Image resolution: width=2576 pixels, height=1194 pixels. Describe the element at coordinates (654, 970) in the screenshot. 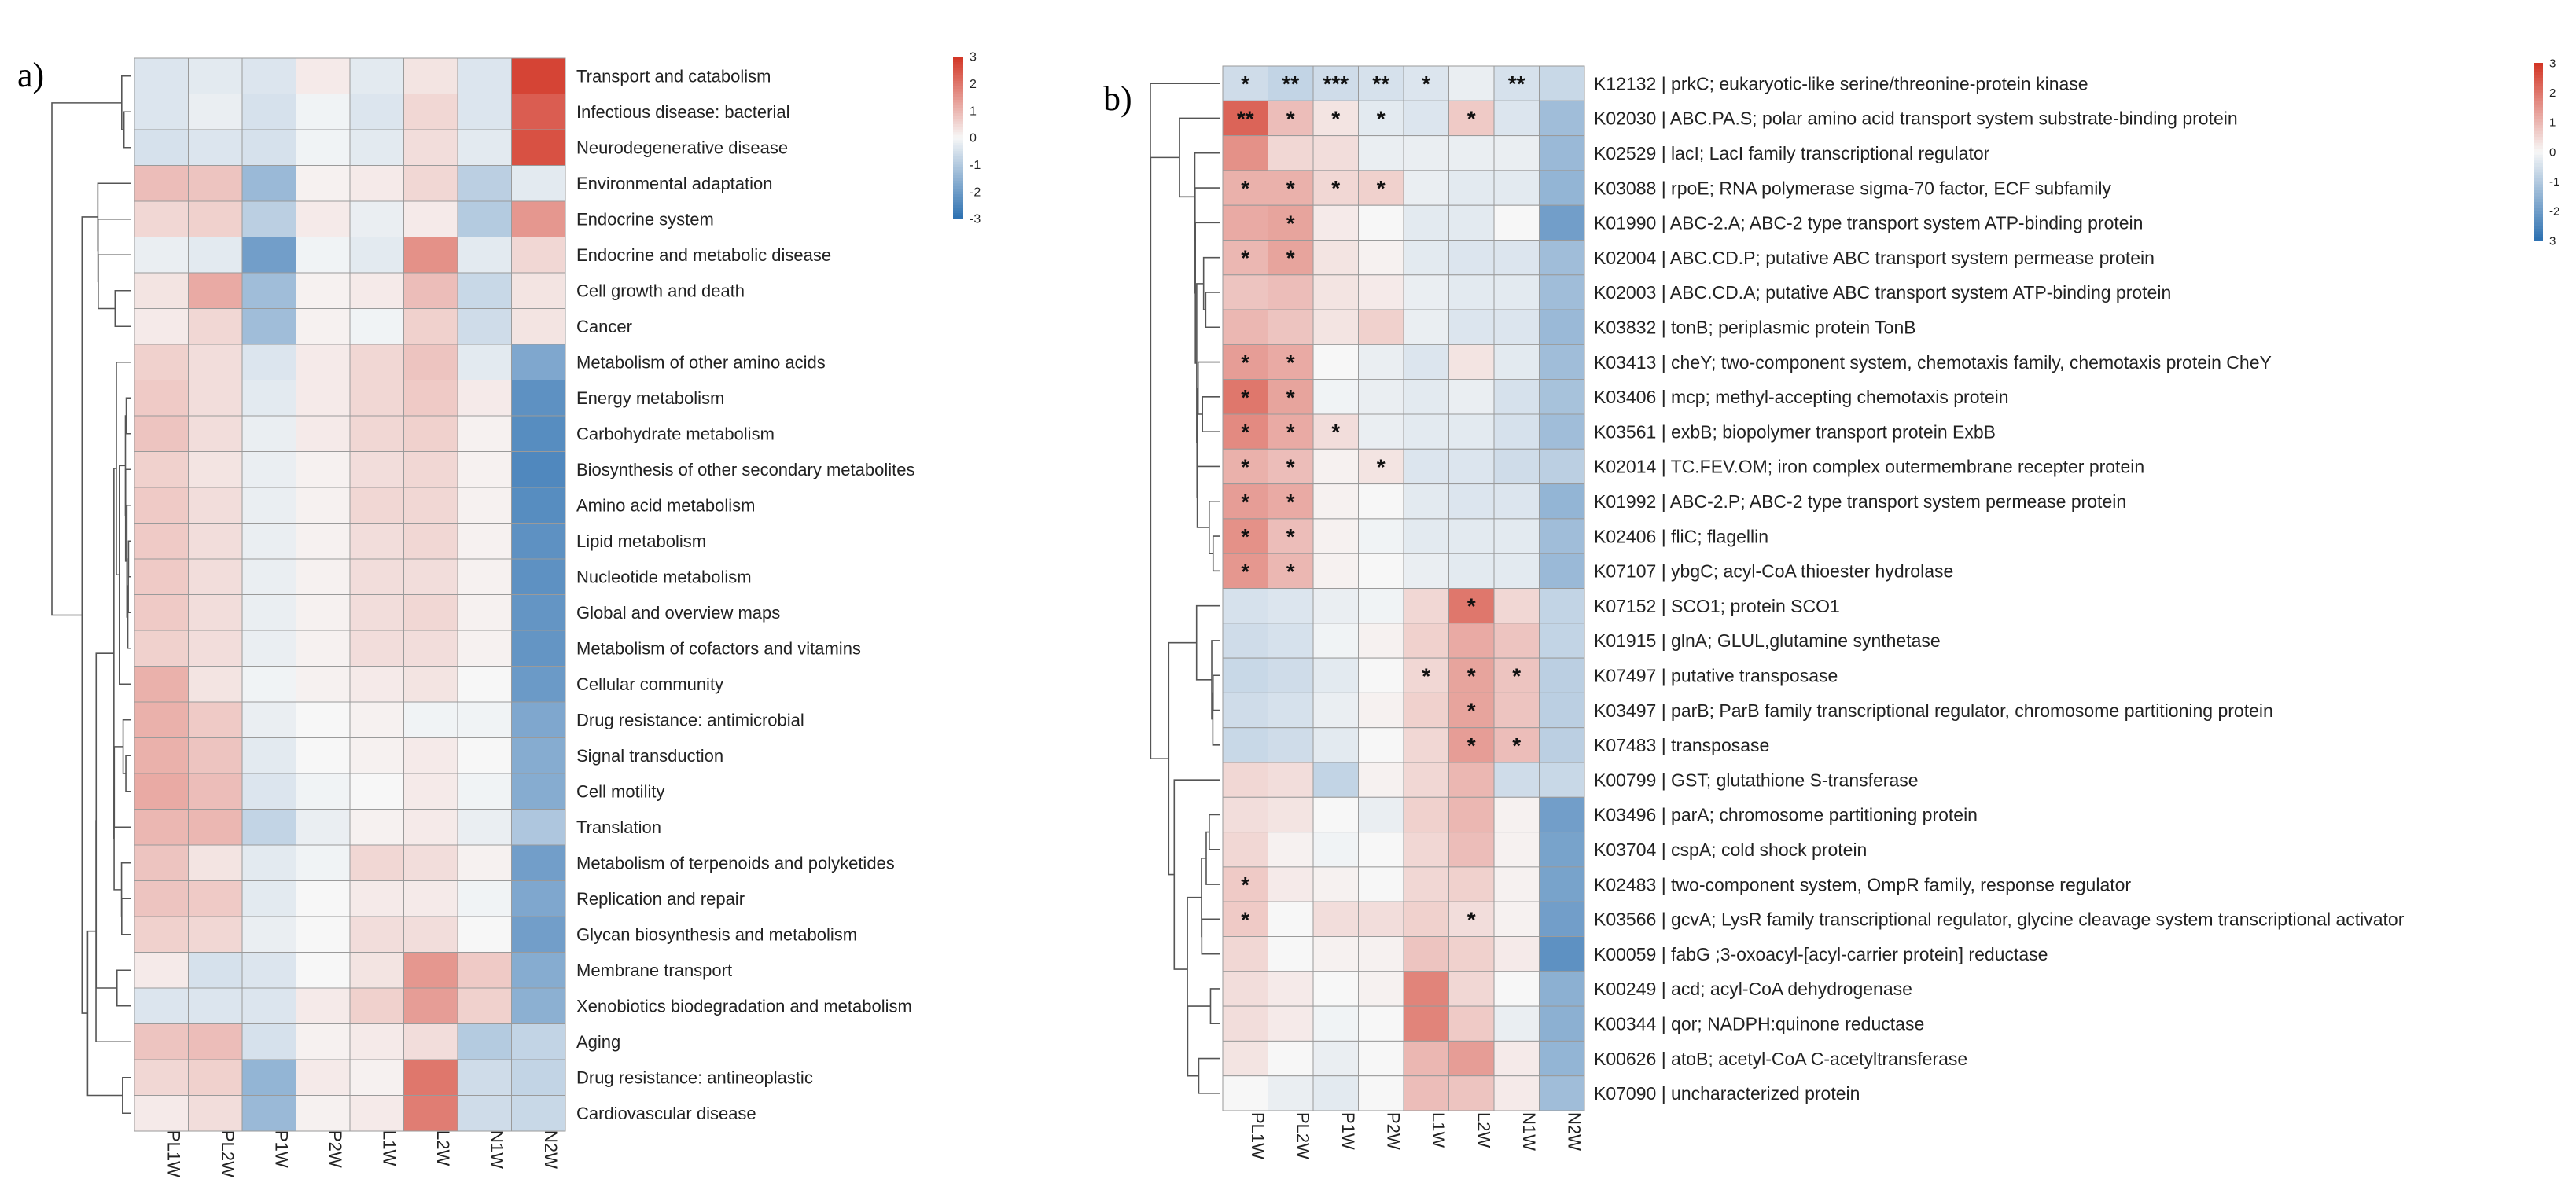

I see `row-label: Membrane transport` at that location.